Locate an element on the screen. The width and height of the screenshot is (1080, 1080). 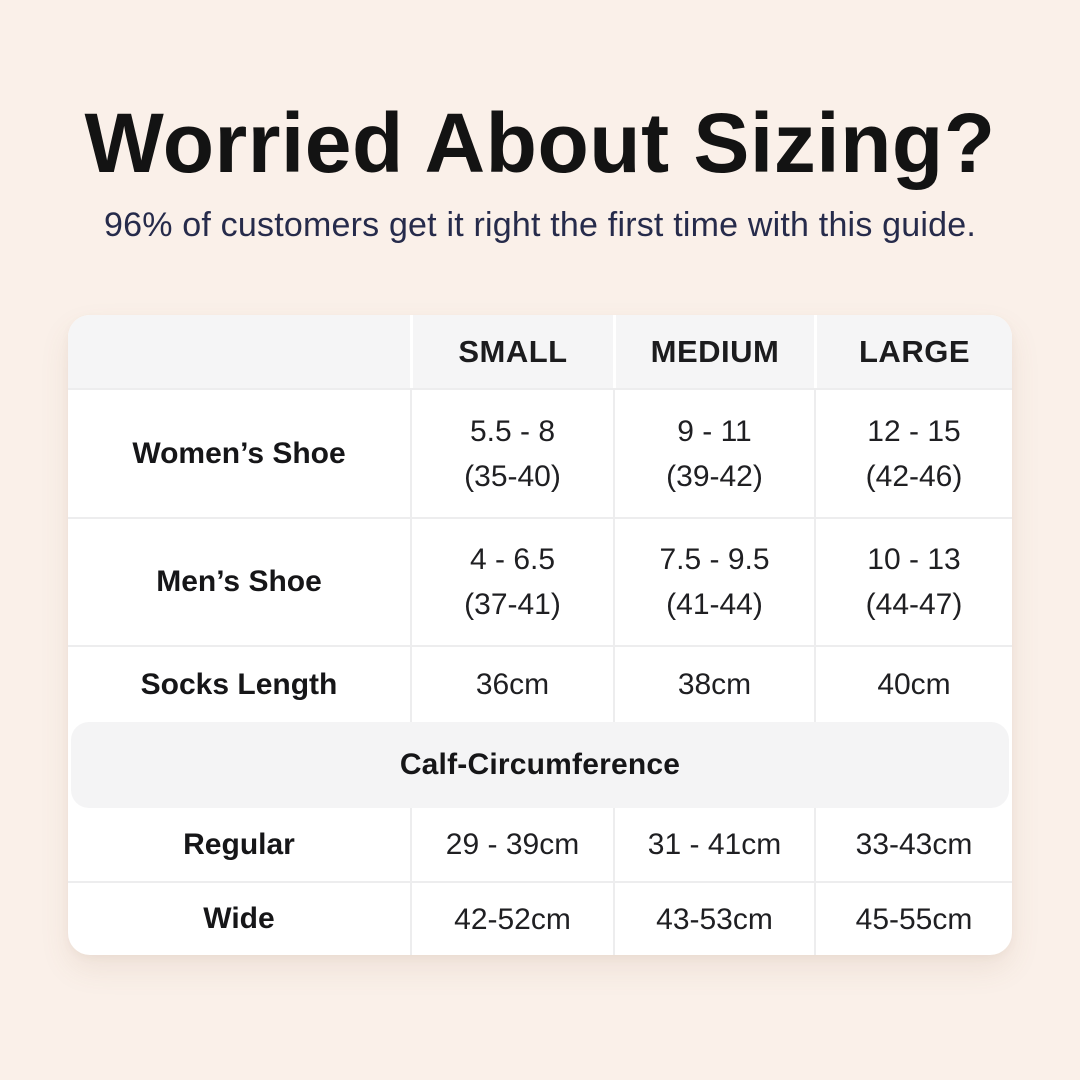
cell-value-secondary: (41-44) is located at coordinates (714, 604).